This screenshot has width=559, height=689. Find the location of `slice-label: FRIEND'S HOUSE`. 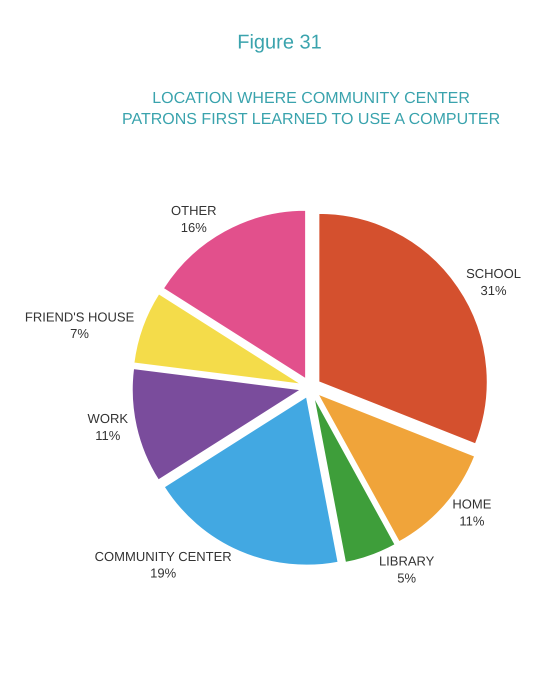

slice-label: FRIEND'S HOUSE is located at coordinates (79, 316).